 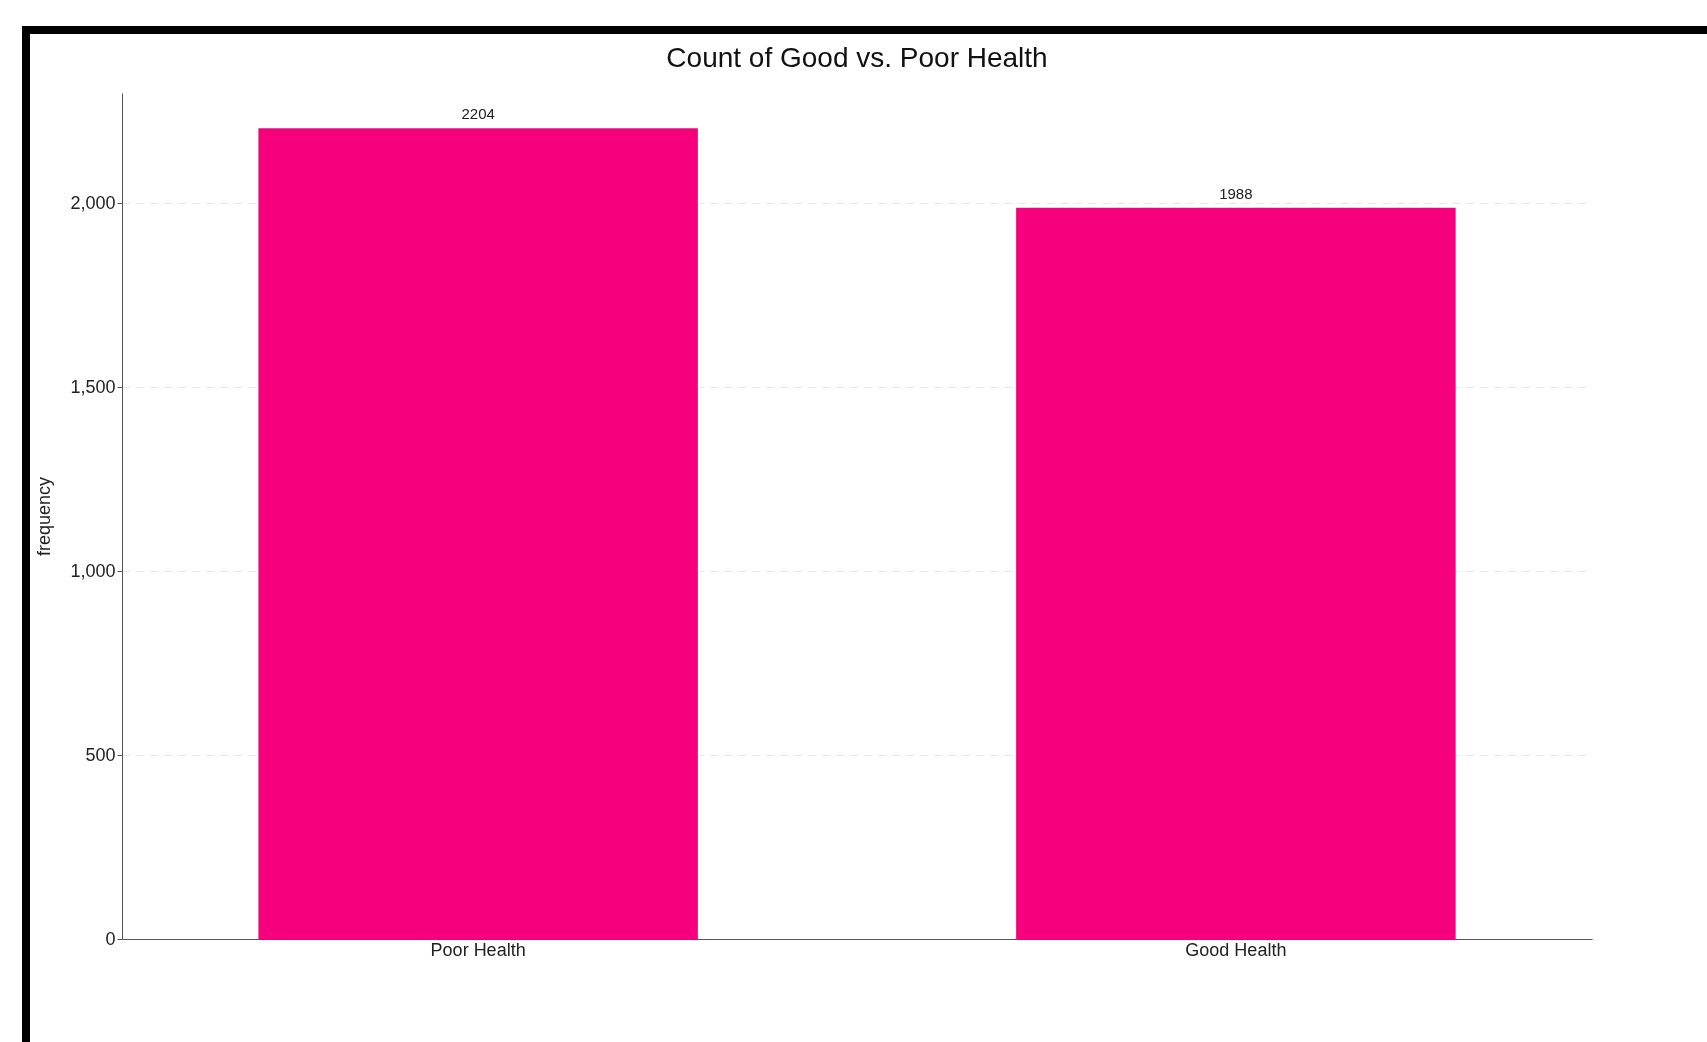 What do you see at coordinates (478, 949) in the screenshot?
I see `x-tick-label: Poor Health` at bounding box center [478, 949].